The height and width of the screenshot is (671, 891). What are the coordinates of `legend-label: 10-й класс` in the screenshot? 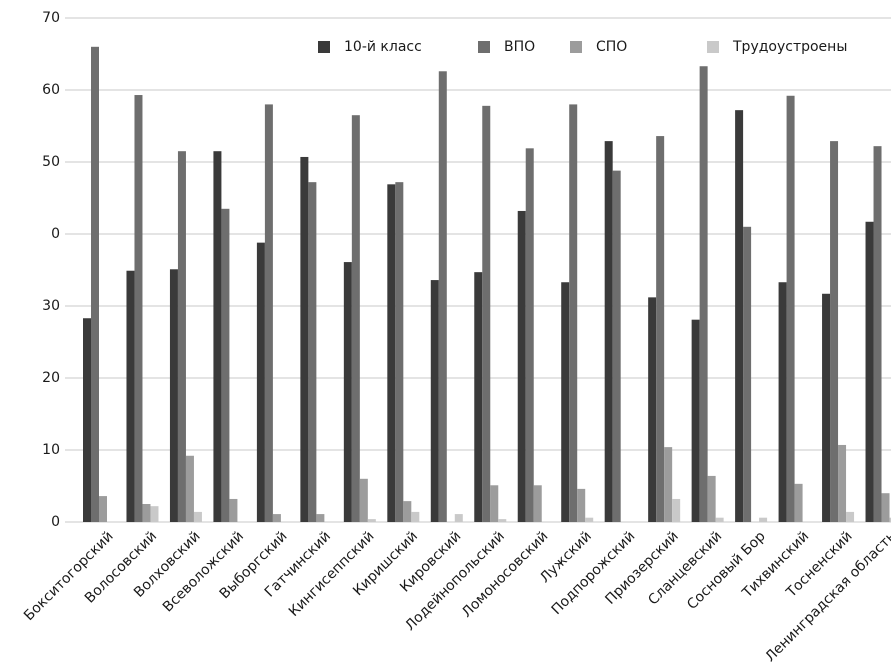 It's located at (383, 47).